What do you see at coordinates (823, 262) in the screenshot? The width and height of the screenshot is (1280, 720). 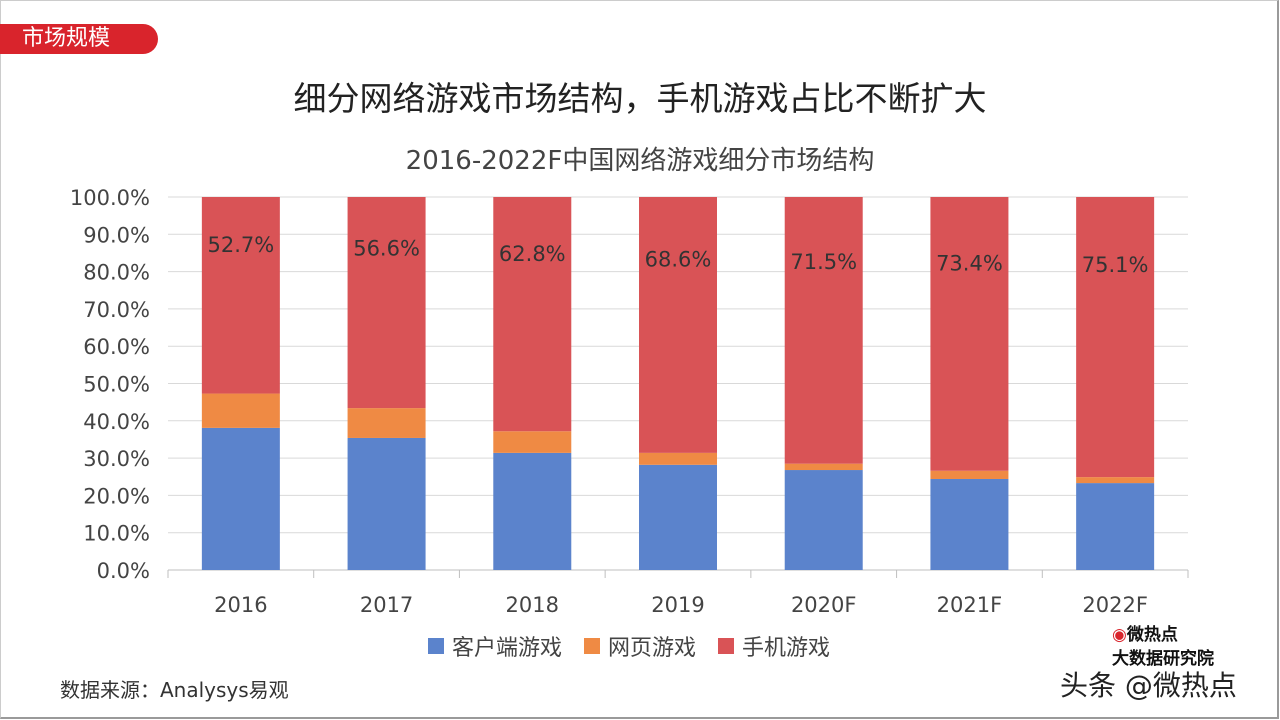 I see `data-label: 71.5%` at bounding box center [823, 262].